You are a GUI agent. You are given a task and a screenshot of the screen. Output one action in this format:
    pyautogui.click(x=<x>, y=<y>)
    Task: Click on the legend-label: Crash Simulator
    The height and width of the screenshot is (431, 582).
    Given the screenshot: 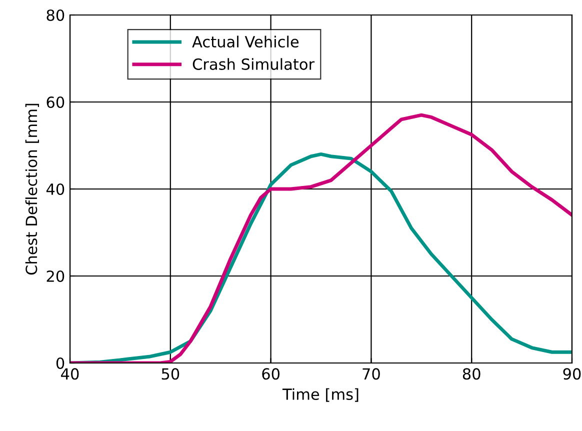 What is the action you would take?
    pyautogui.click(x=253, y=64)
    